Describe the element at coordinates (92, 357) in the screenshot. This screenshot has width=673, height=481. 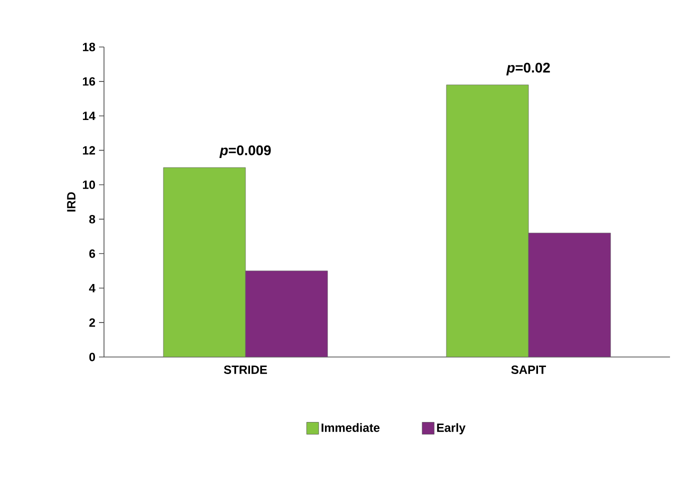
I see `y-tick-label: 0` at that location.